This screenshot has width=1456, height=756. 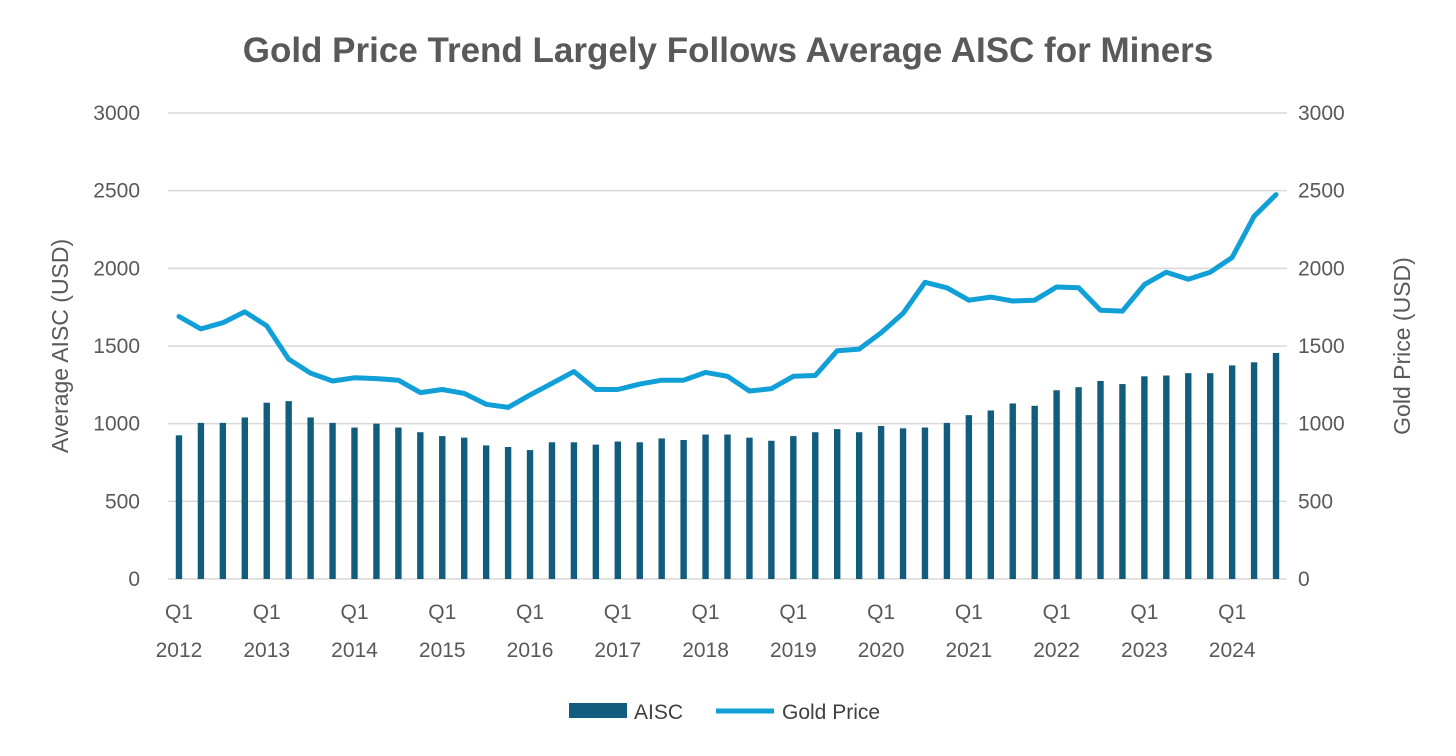 I want to click on right-axis-title: Gold Price (USD), so click(x=1402, y=346).